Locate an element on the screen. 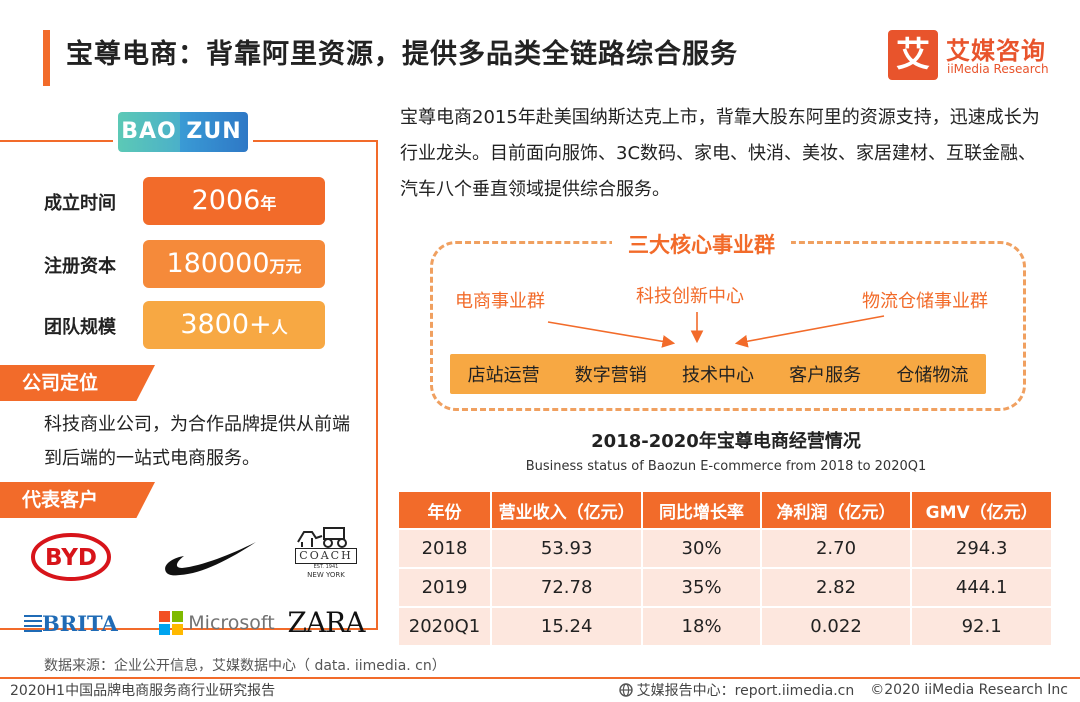 The image size is (1080, 702). table-row: 2018 53.93 30% 2.70 294.3 is located at coordinates (725, 548).